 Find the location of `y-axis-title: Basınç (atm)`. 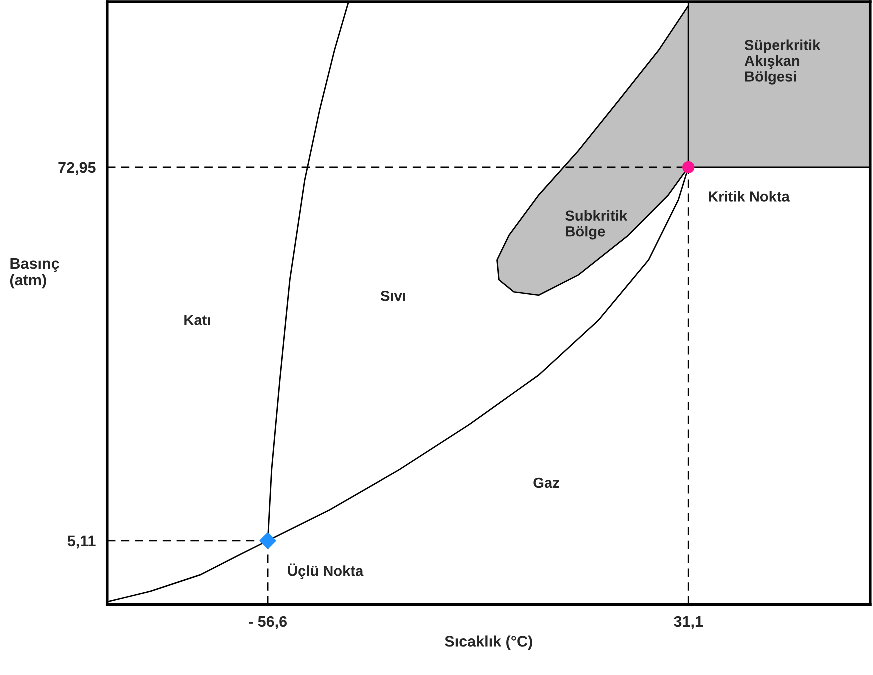

y-axis-title: Basınç (atm) is located at coordinates (35, 273).